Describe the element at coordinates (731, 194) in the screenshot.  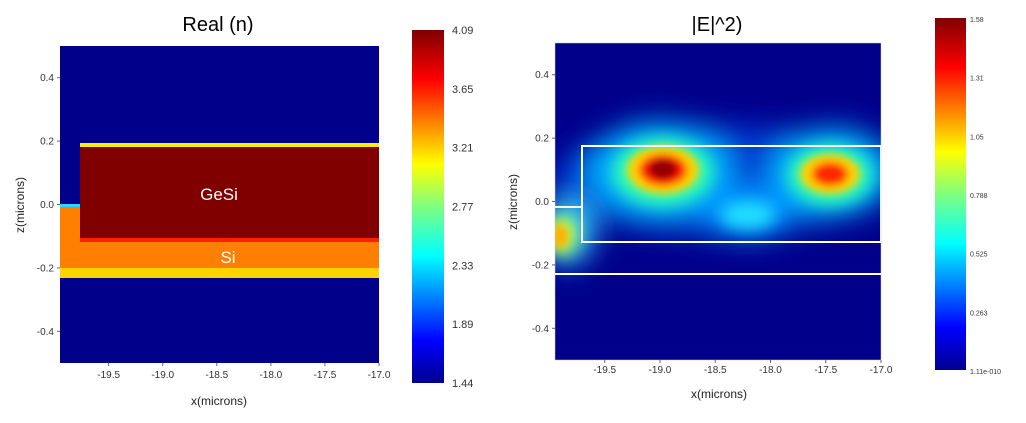
I see `gesi-outline` at that location.